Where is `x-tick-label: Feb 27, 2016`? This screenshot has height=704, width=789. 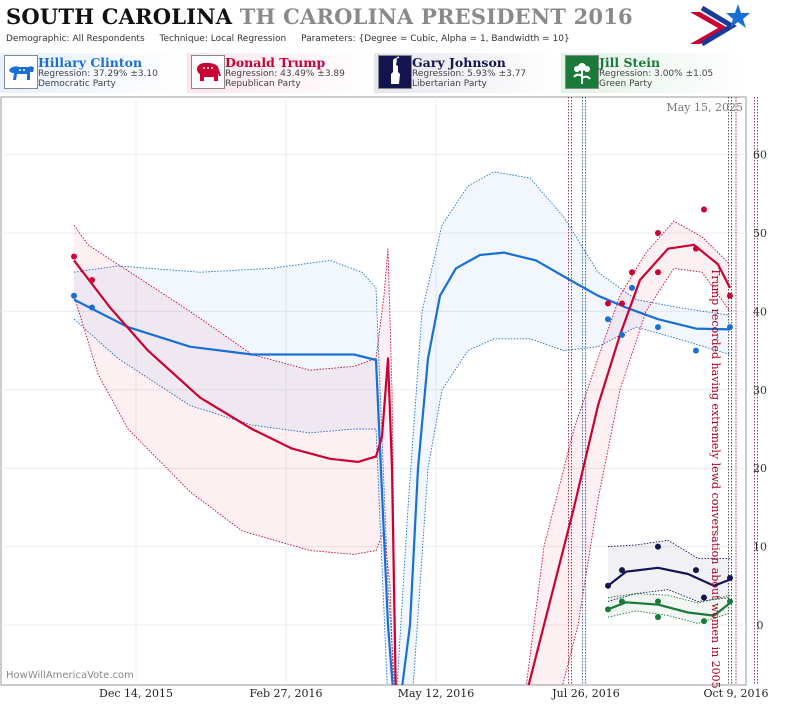
x-tick-label: Feb 27, 2016 is located at coordinates (285, 693).